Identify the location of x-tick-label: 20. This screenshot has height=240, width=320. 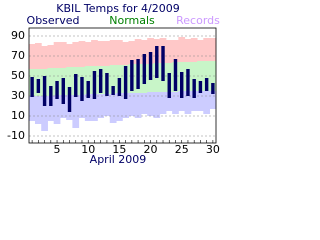
(151, 149).